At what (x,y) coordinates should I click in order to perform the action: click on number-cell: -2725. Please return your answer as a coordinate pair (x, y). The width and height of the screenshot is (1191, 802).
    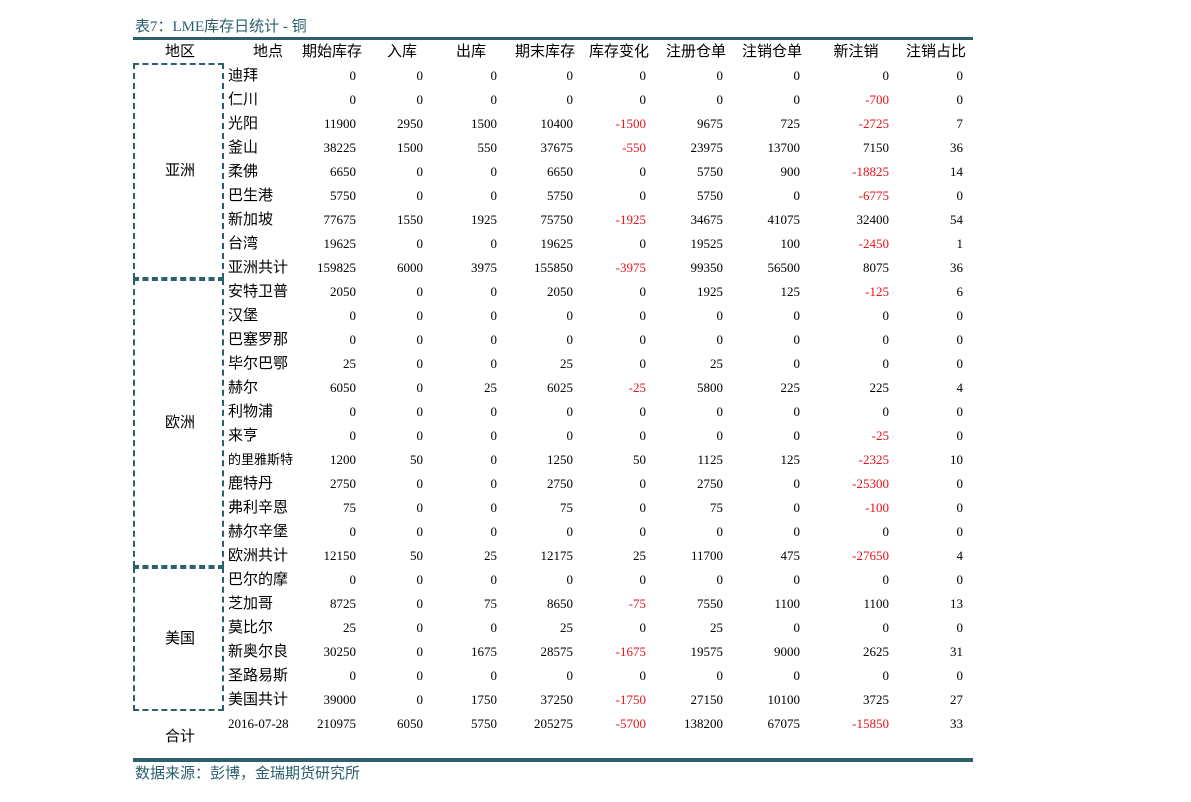
    Looking at the image, I should click on (873, 123).